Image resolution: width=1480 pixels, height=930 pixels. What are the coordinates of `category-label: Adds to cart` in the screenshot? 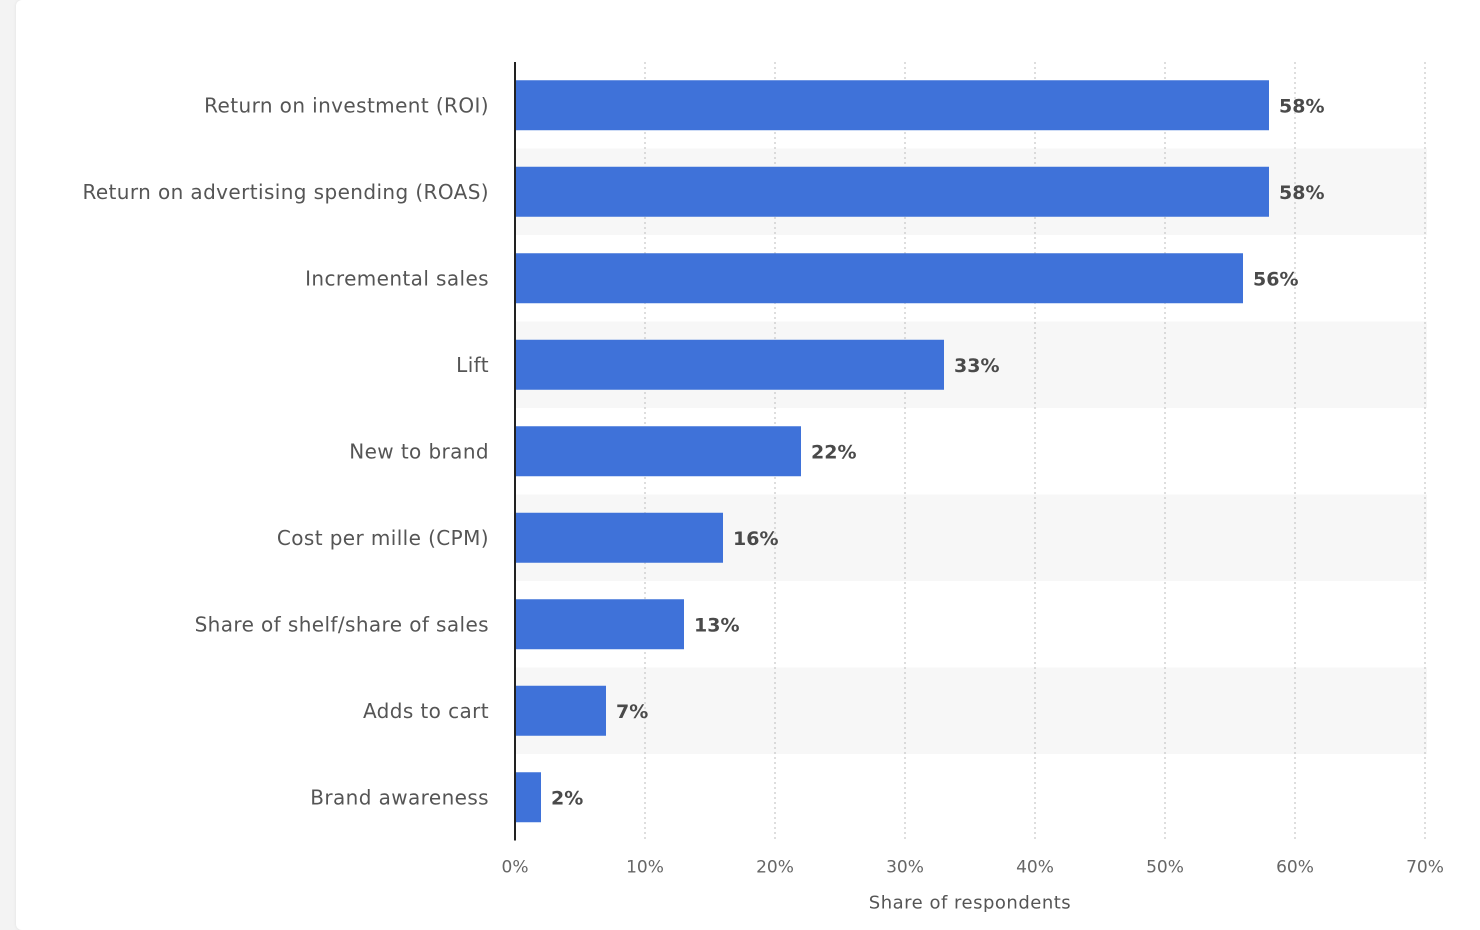 It's located at (426, 711).